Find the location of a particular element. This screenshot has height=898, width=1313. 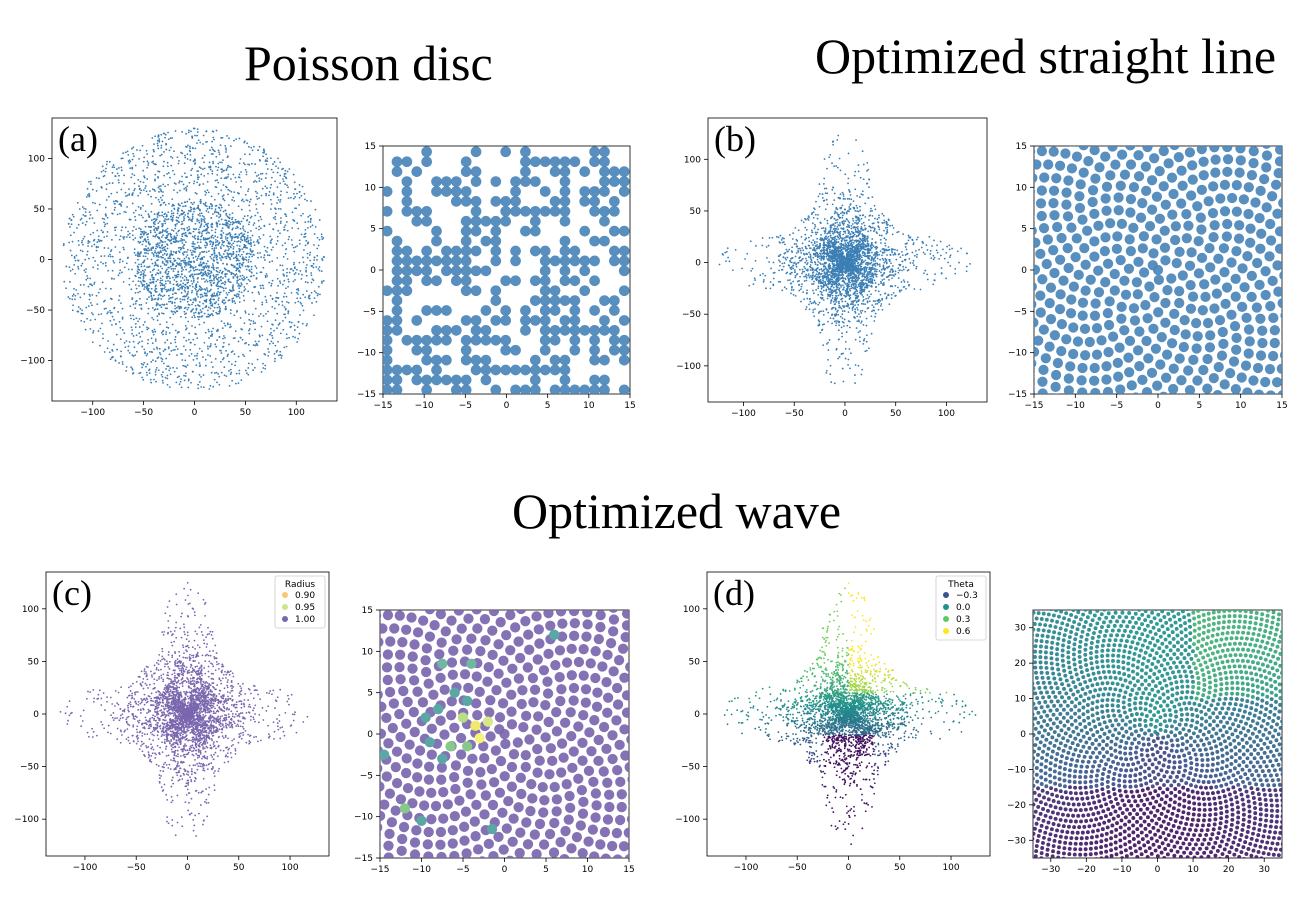

b-overview-xtick-label: 100 is located at coordinates (946, 414).